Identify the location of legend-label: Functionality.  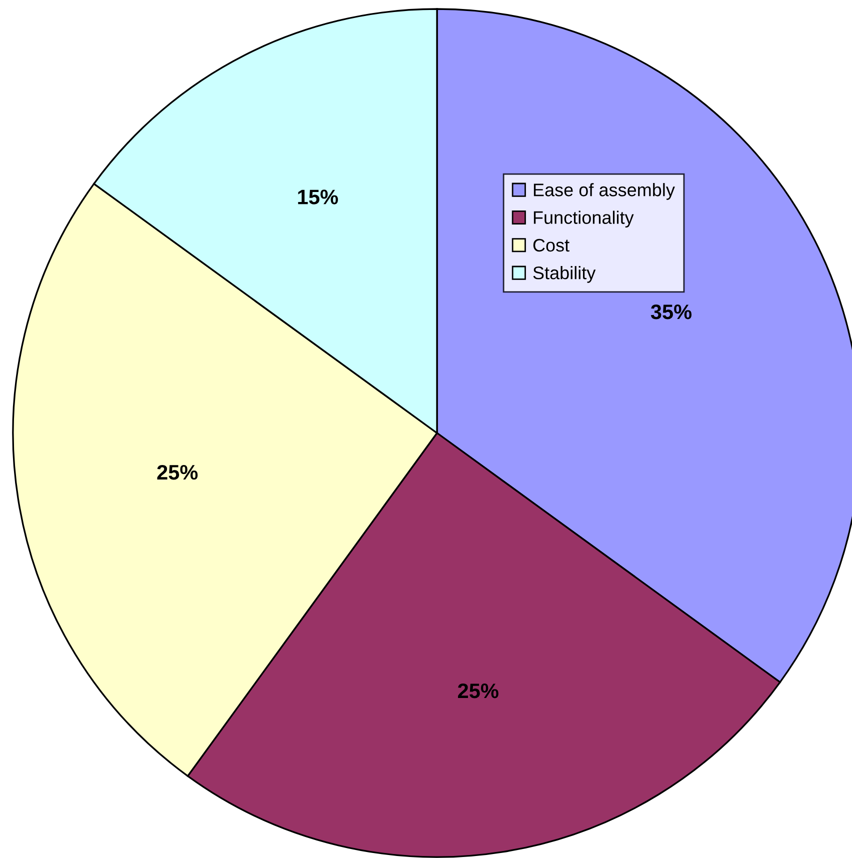
(584, 219).